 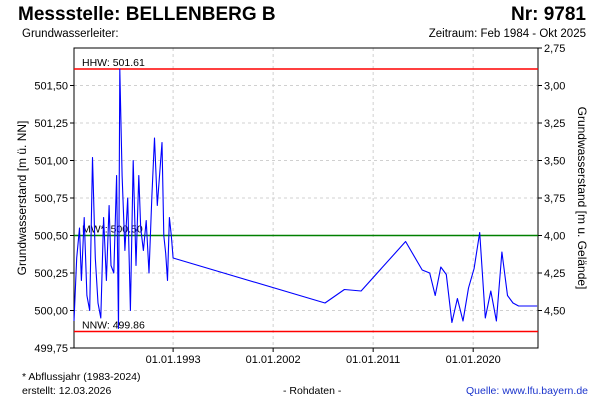 I want to click on y-tick-label: 500,75, so click(x=51, y=199).